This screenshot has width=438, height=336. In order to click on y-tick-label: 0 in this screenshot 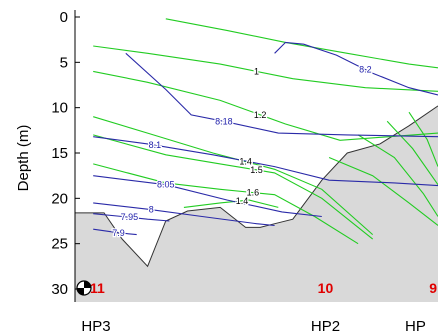, I will do `click(64, 17)`.